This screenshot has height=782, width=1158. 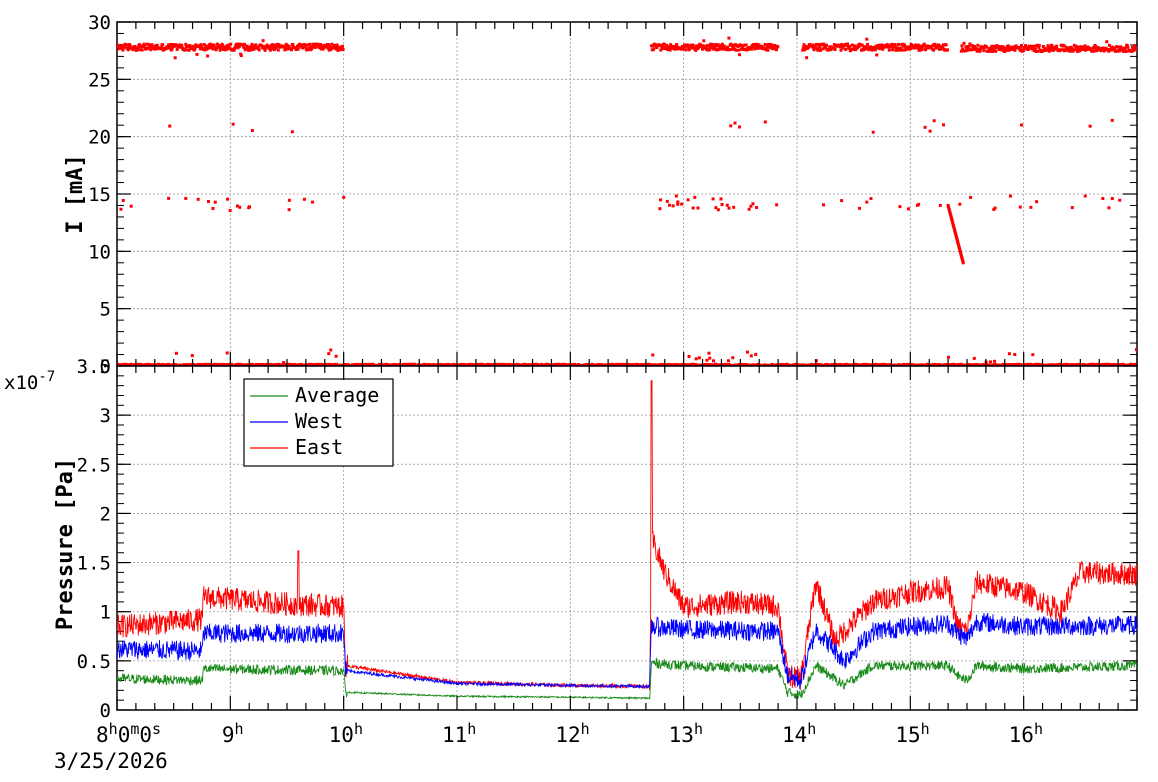 I want to click on pressure-y-tick-label: 2.5, so click(x=94, y=465).